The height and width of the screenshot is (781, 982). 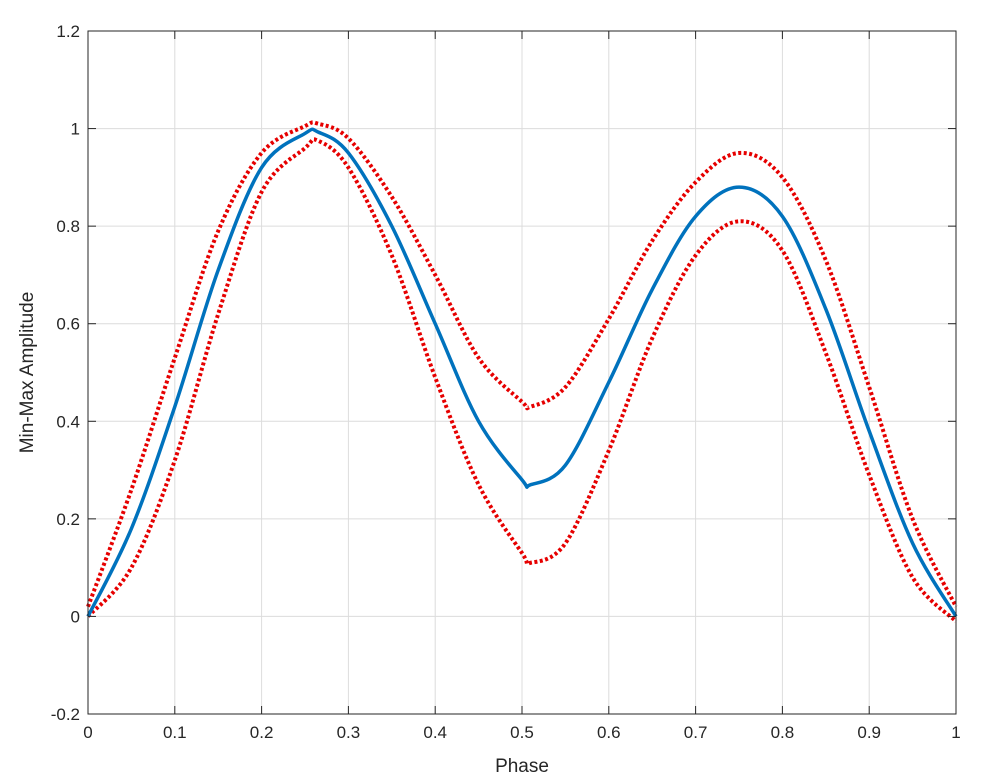 What do you see at coordinates (262, 732) in the screenshot?
I see `x-tick-label: 0.2` at bounding box center [262, 732].